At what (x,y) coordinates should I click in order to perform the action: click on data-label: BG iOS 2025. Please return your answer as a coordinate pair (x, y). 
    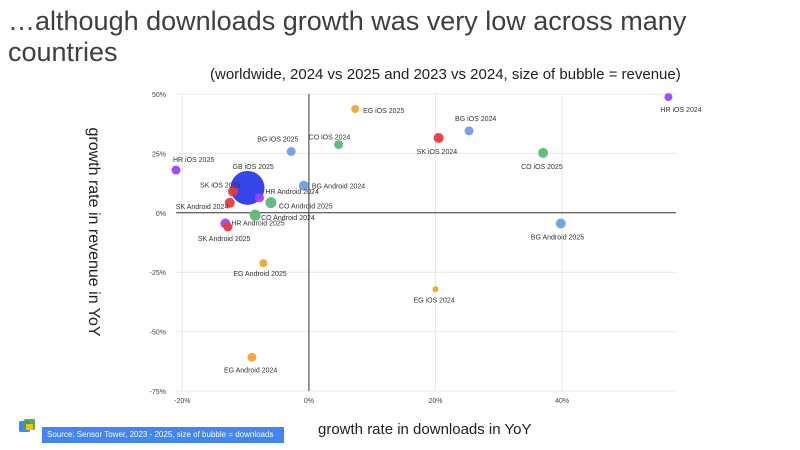
    Looking at the image, I should click on (277, 139).